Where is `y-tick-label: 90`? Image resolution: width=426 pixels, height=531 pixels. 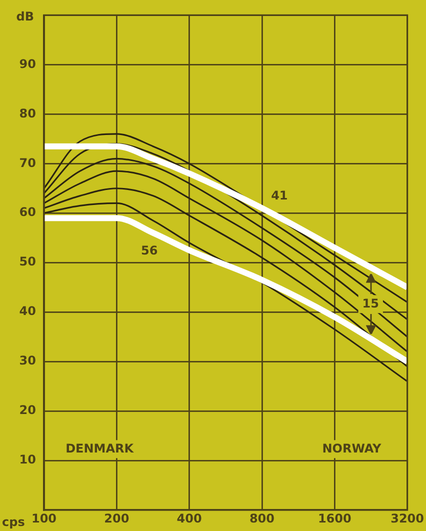 y-tick-label: 90 is located at coordinates (27, 63).